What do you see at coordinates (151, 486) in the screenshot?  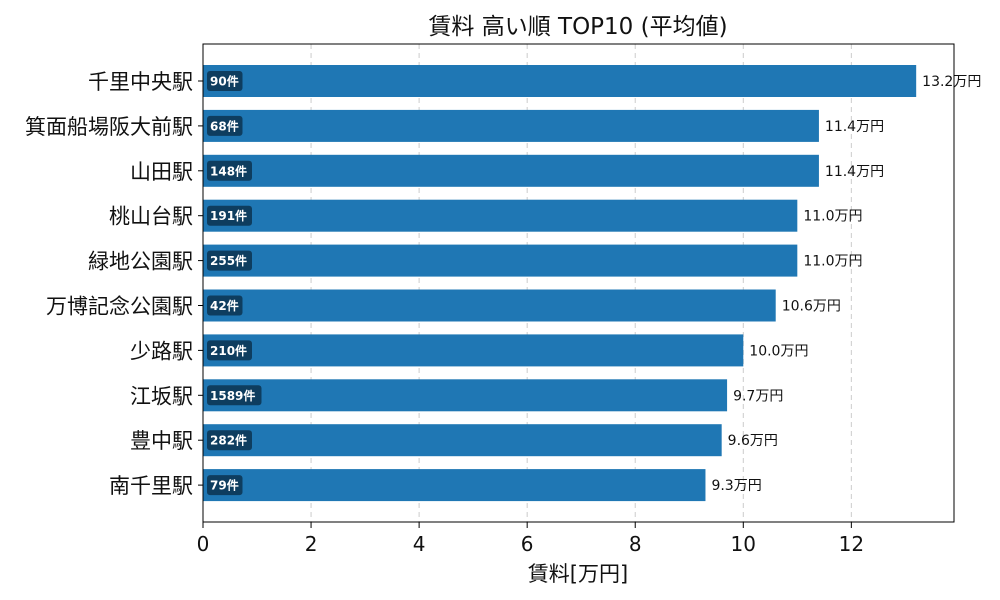 I see `category-label: 南千里駅` at bounding box center [151, 486].